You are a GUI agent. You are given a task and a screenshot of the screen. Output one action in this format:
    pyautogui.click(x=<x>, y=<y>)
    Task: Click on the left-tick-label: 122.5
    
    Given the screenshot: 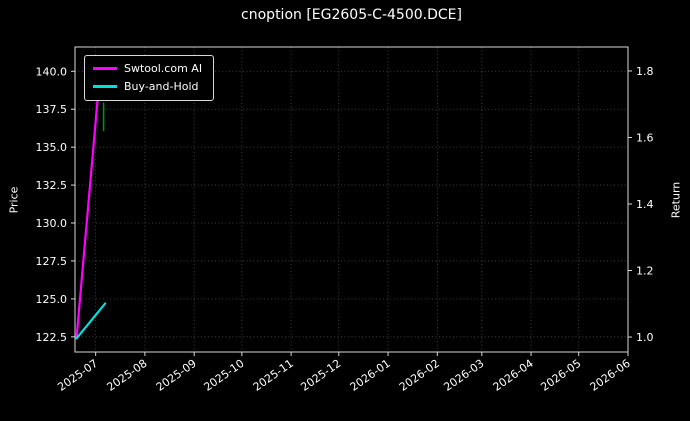 What is the action you would take?
    pyautogui.click(x=52, y=337)
    